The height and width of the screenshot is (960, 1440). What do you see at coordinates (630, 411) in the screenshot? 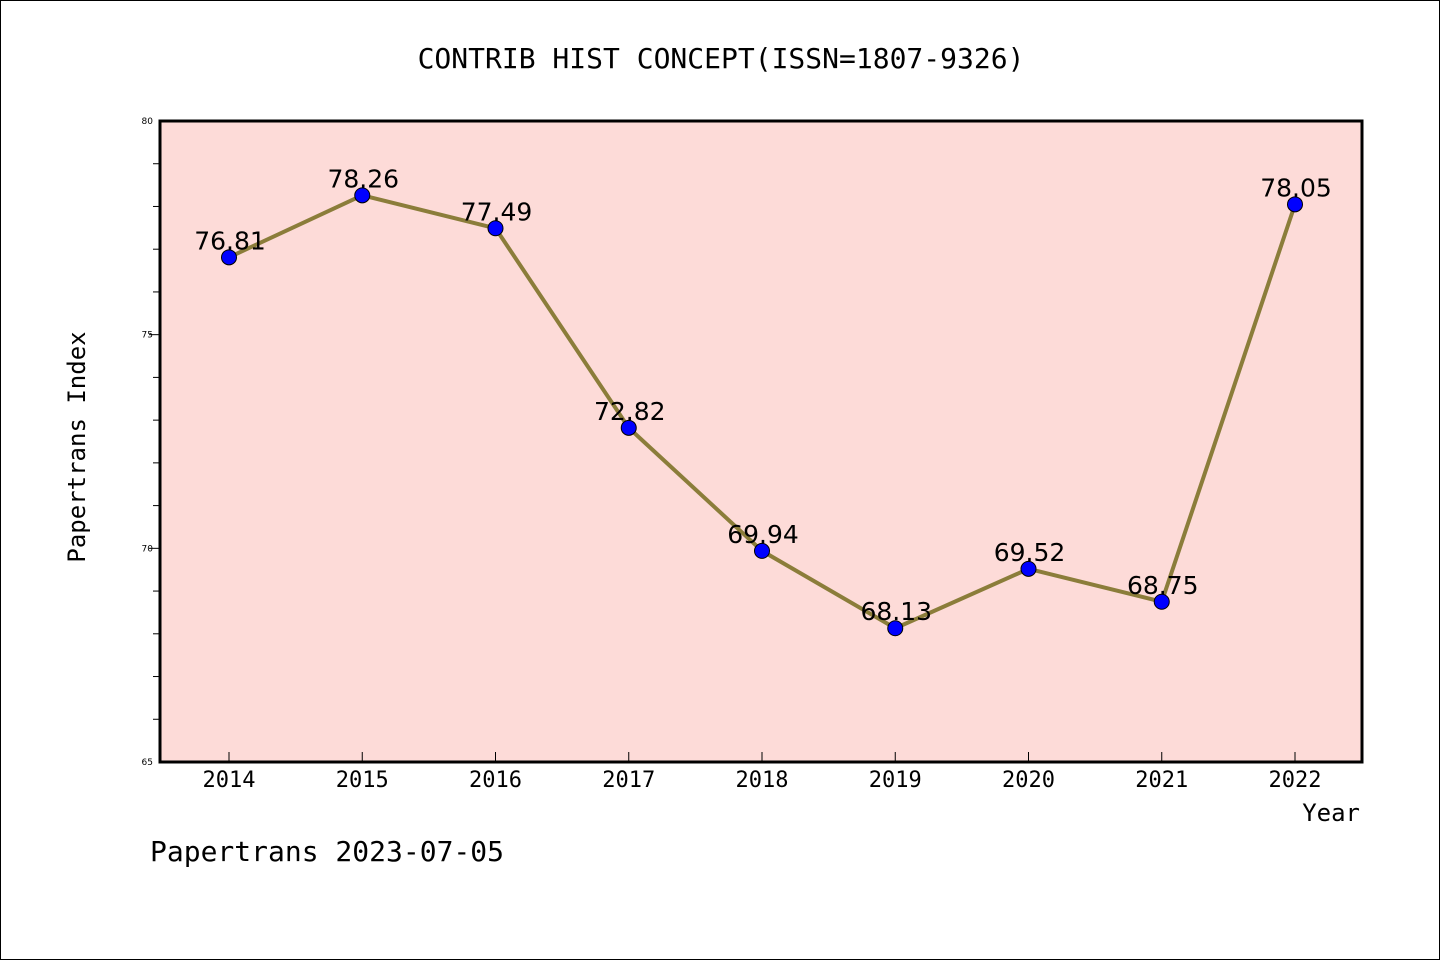
I see `data-label: 72.82` at bounding box center [630, 411].